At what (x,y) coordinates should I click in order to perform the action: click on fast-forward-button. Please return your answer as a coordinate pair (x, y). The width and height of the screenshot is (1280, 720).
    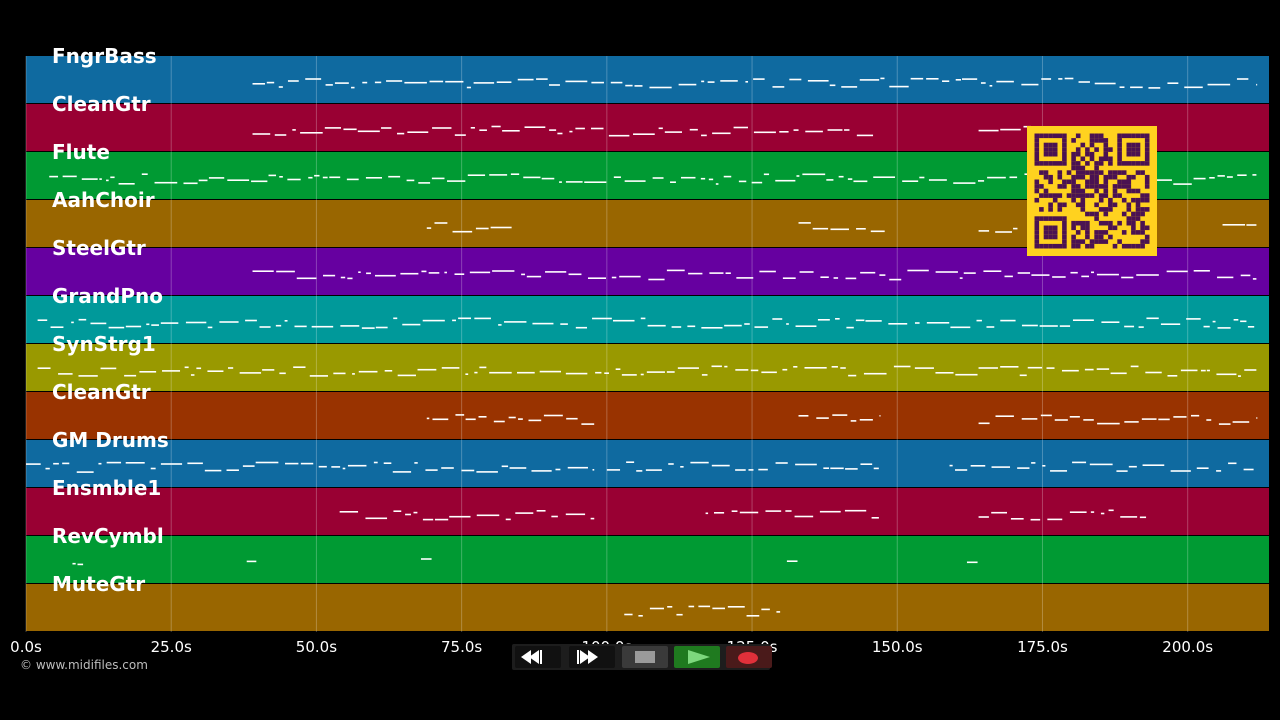
    Looking at the image, I should click on (592, 657).